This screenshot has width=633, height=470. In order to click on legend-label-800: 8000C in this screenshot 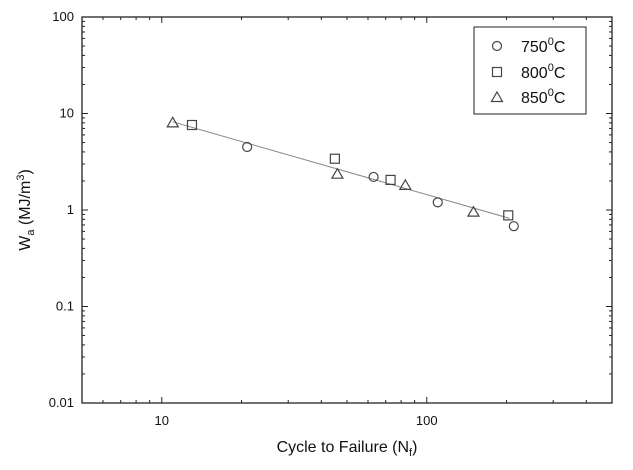, I will do `click(543, 72)`.